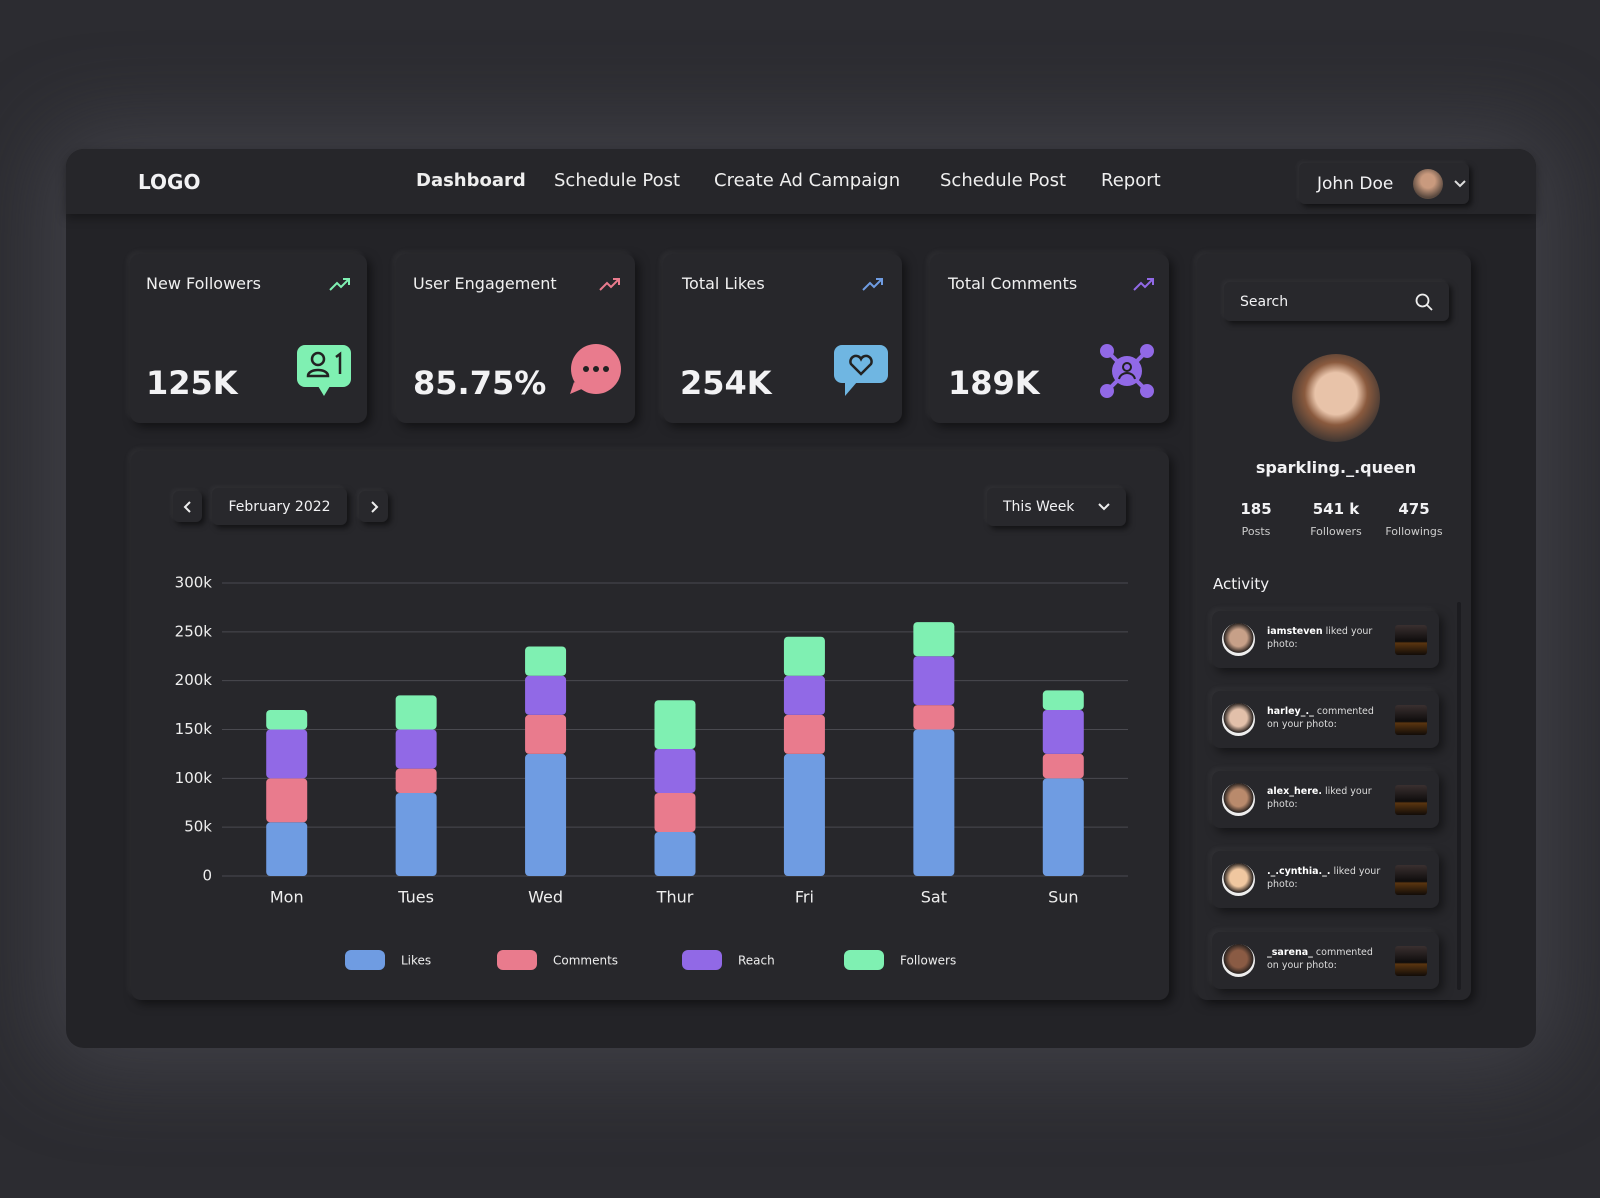  Describe the element at coordinates (1299, 871) in the screenshot. I see `activity-user: ._.cynthia._.` at that location.